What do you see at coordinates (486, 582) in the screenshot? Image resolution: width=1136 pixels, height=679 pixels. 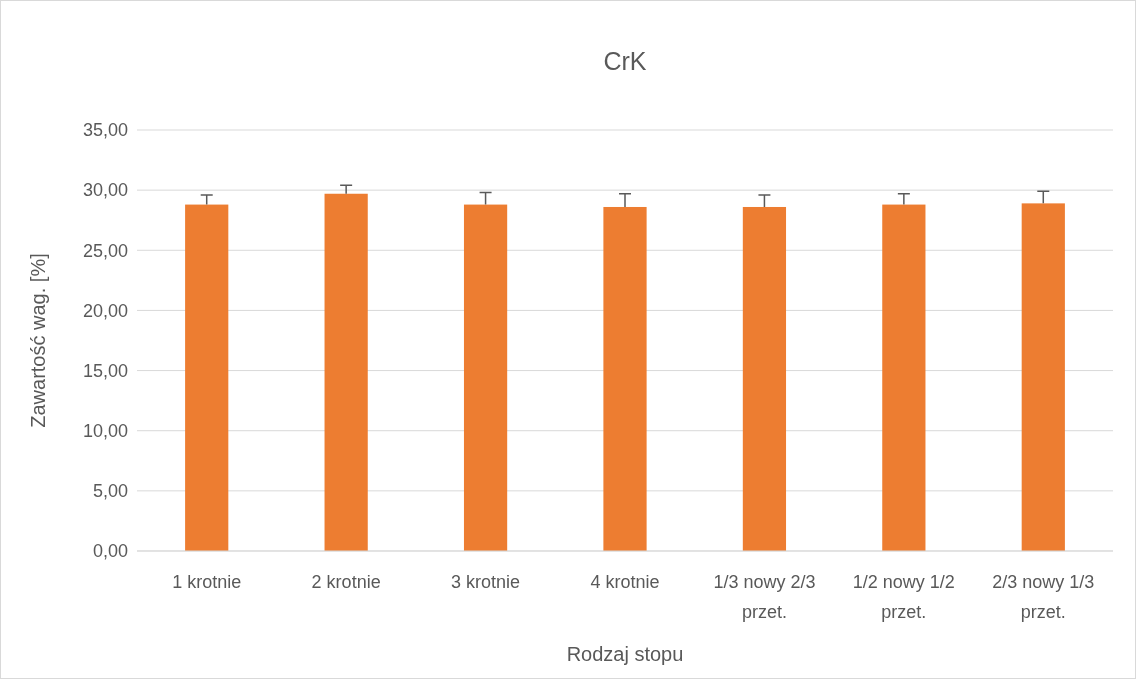 I see `x-tick-label: 3 krotnie` at bounding box center [486, 582].